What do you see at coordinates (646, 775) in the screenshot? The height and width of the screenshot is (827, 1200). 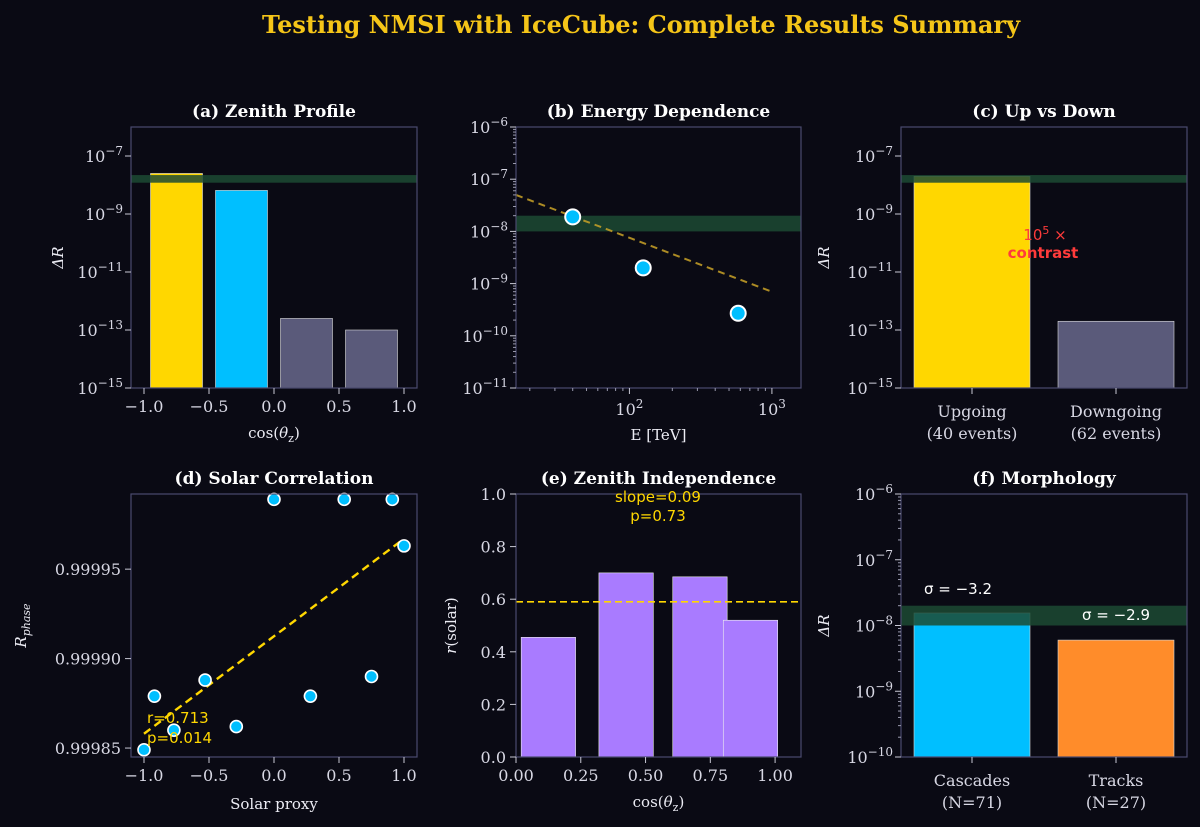 I see `x-tick-label: 0.50` at bounding box center [646, 775].